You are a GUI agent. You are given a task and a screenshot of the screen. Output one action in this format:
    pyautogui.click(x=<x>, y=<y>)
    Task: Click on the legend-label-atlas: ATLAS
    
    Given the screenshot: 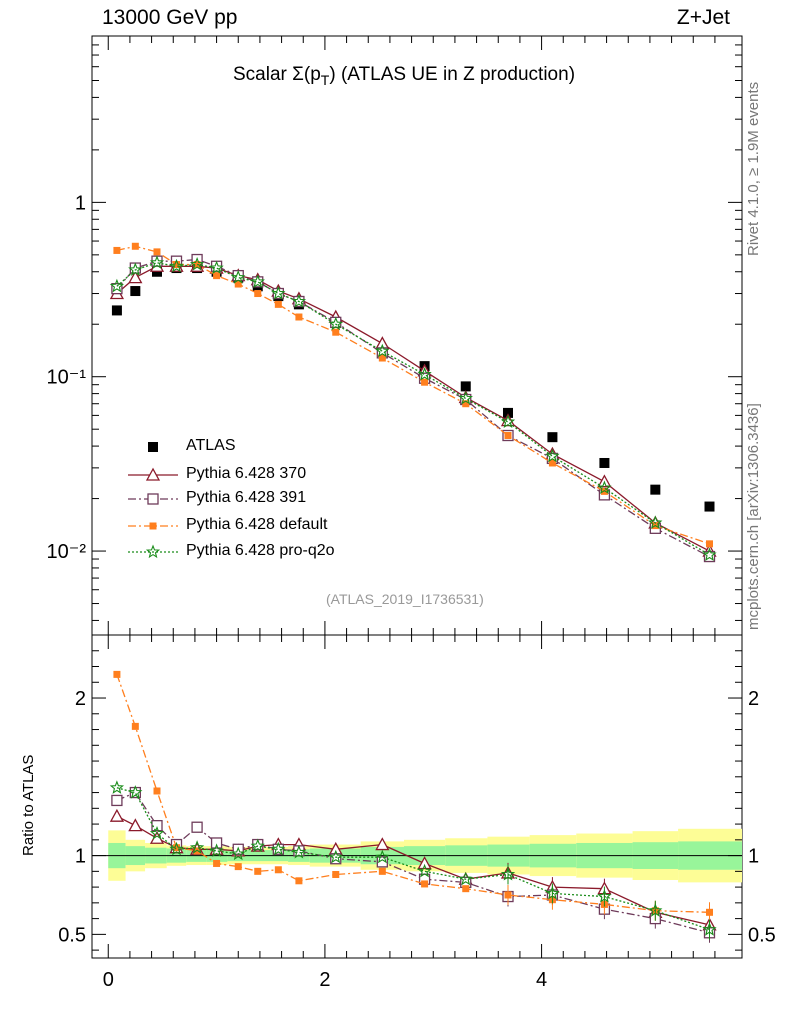 What is the action you would take?
    pyautogui.click(x=211, y=445)
    